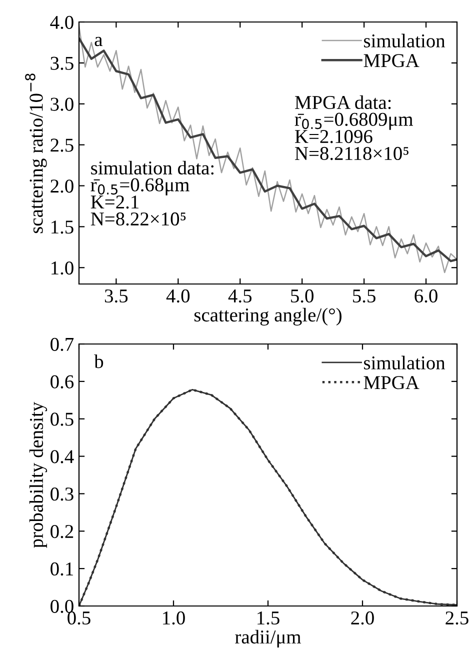  Describe the element at coordinates (62, 457) in the screenshot. I see `y-tick-label: 0.4` at that location.